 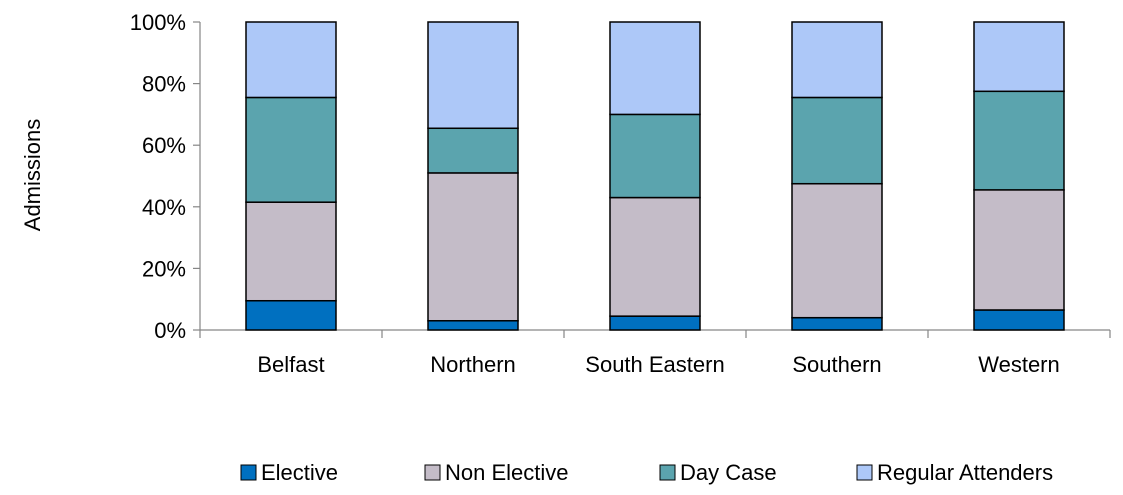 What do you see at coordinates (1019, 364) in the screenshot?
I see `x-tick-label: Western` at bounding box center [1019, 364].